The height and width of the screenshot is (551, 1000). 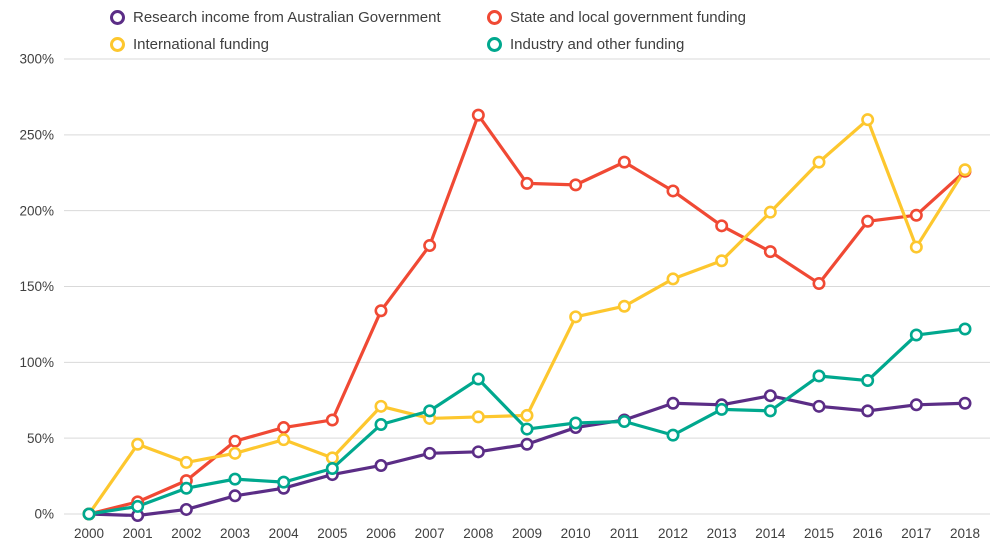 I want to click on x-axis-tick-label: 2006, so click(x=381, y=533).